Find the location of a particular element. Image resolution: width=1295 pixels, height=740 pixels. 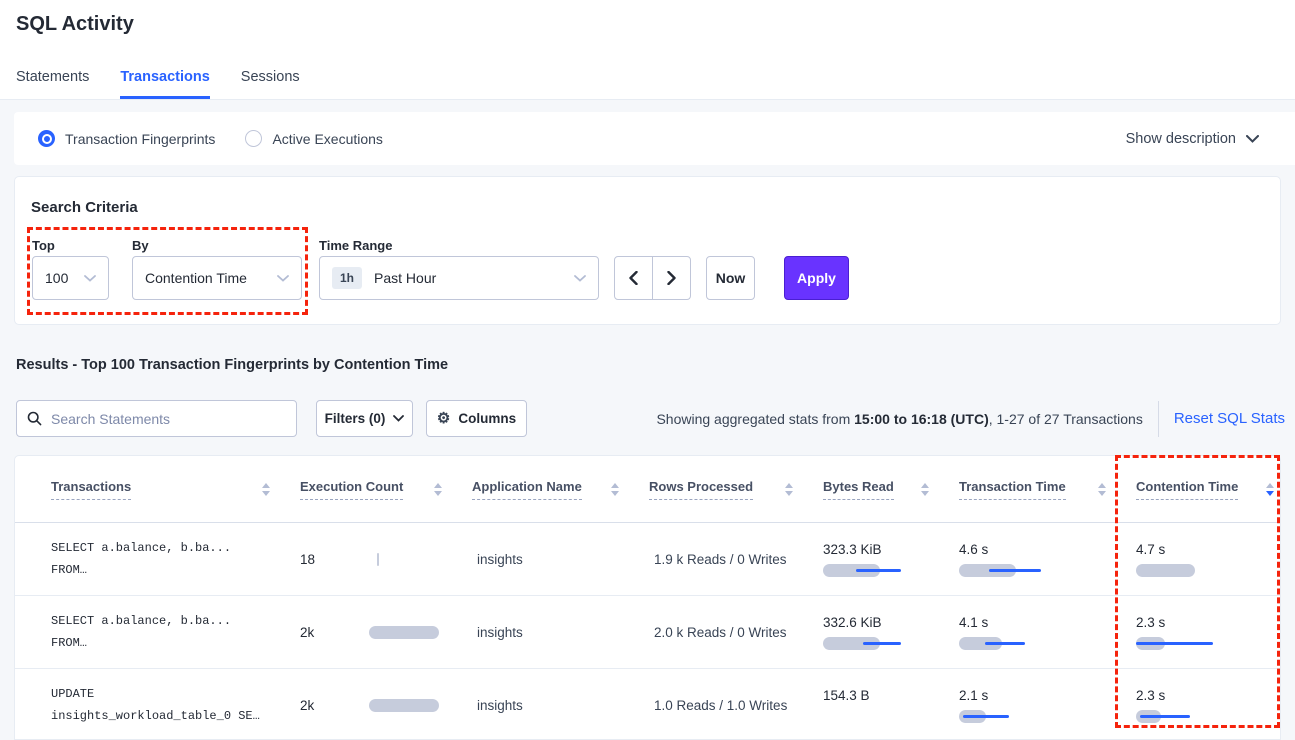

reset-sql-stats-link: Reset SQL Stats is located at coordinates (1229, 418).